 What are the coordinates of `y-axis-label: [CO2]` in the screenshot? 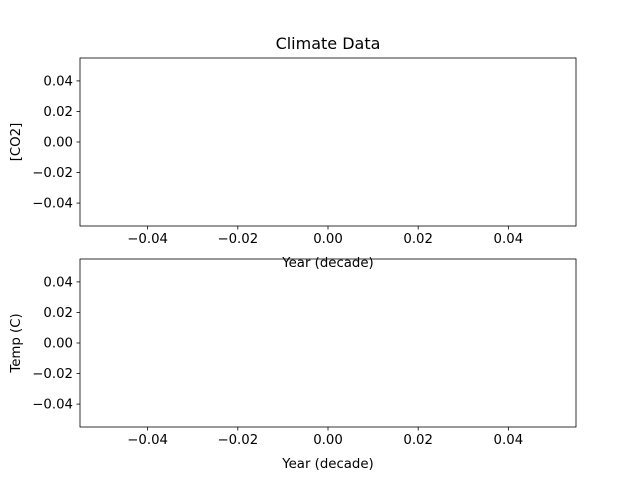 It's located at (16, 142).